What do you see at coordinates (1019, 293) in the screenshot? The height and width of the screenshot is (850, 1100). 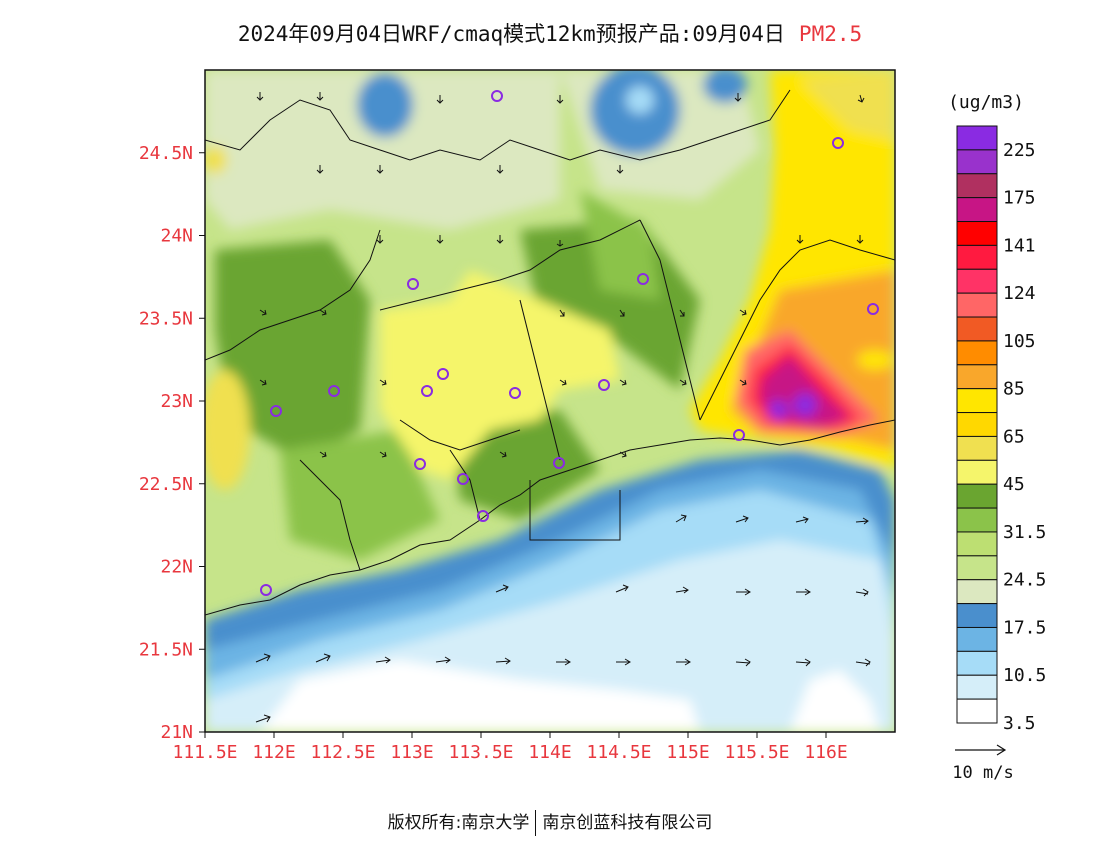 I see `legend-label: 124` at bounding box center [1019, 293].